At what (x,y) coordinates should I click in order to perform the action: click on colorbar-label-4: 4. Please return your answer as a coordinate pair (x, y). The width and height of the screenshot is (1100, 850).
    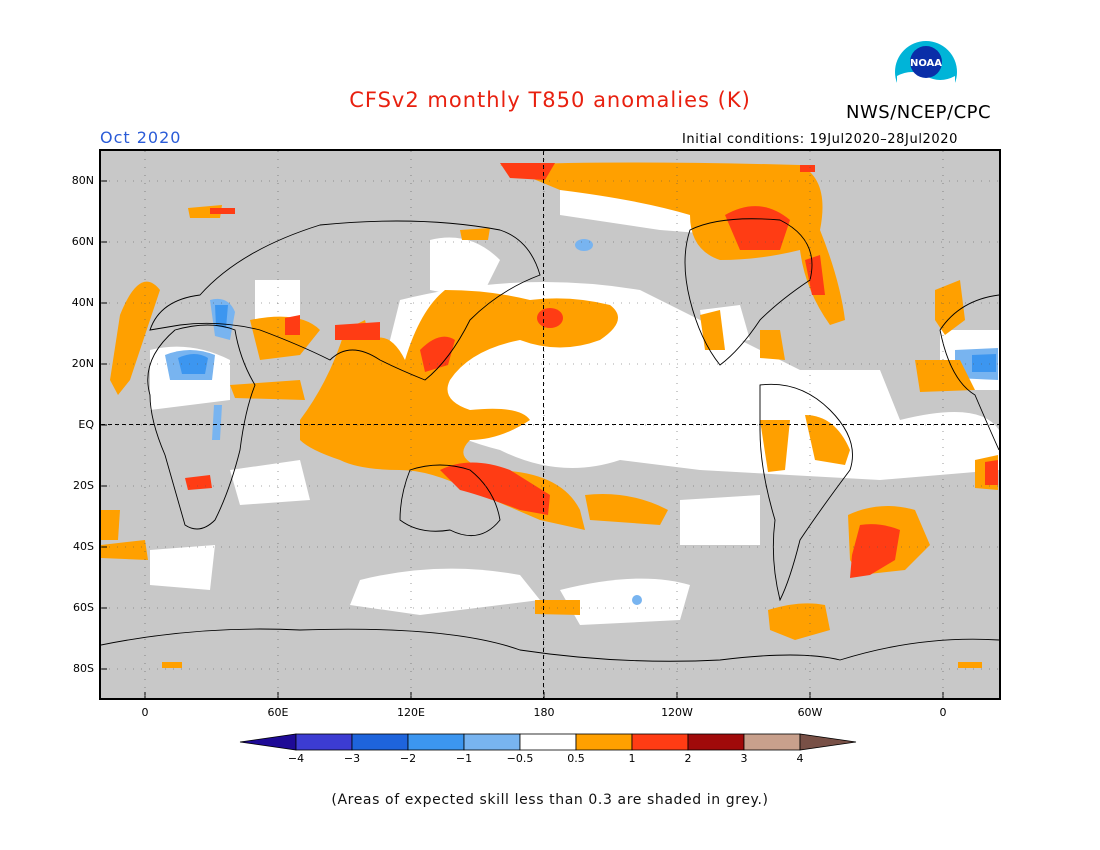
    Looking at the image, I should click on (800, 758).